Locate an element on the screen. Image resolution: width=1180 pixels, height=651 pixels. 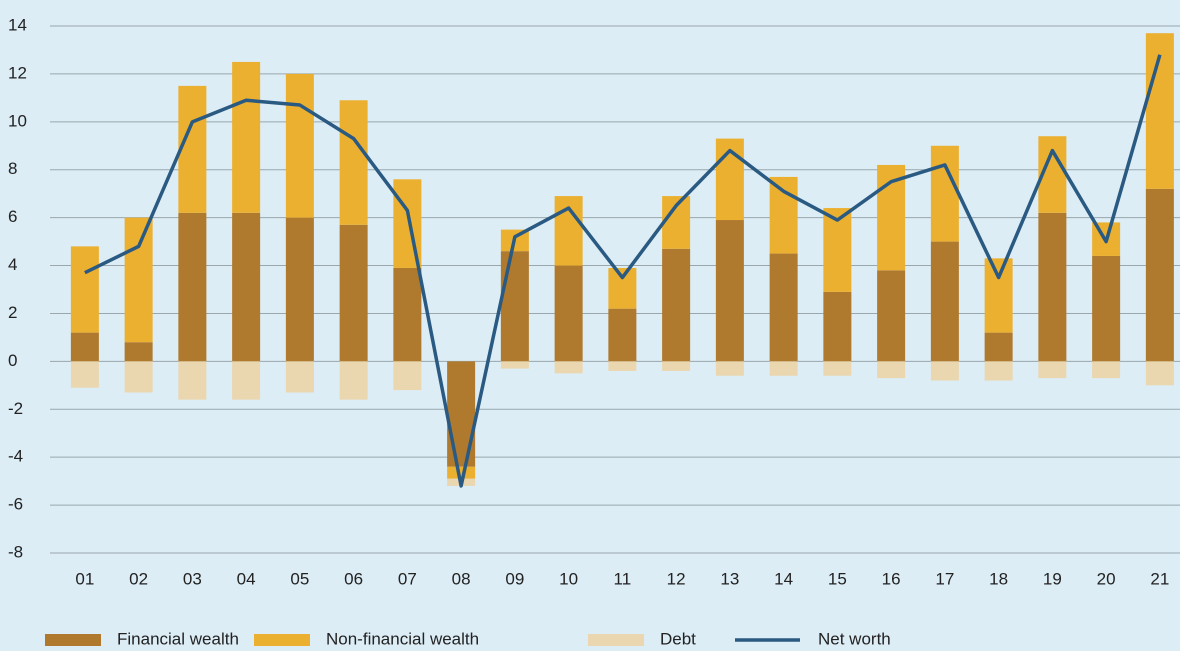
x-tick-label: 07 is located at coordinates (407, 578).